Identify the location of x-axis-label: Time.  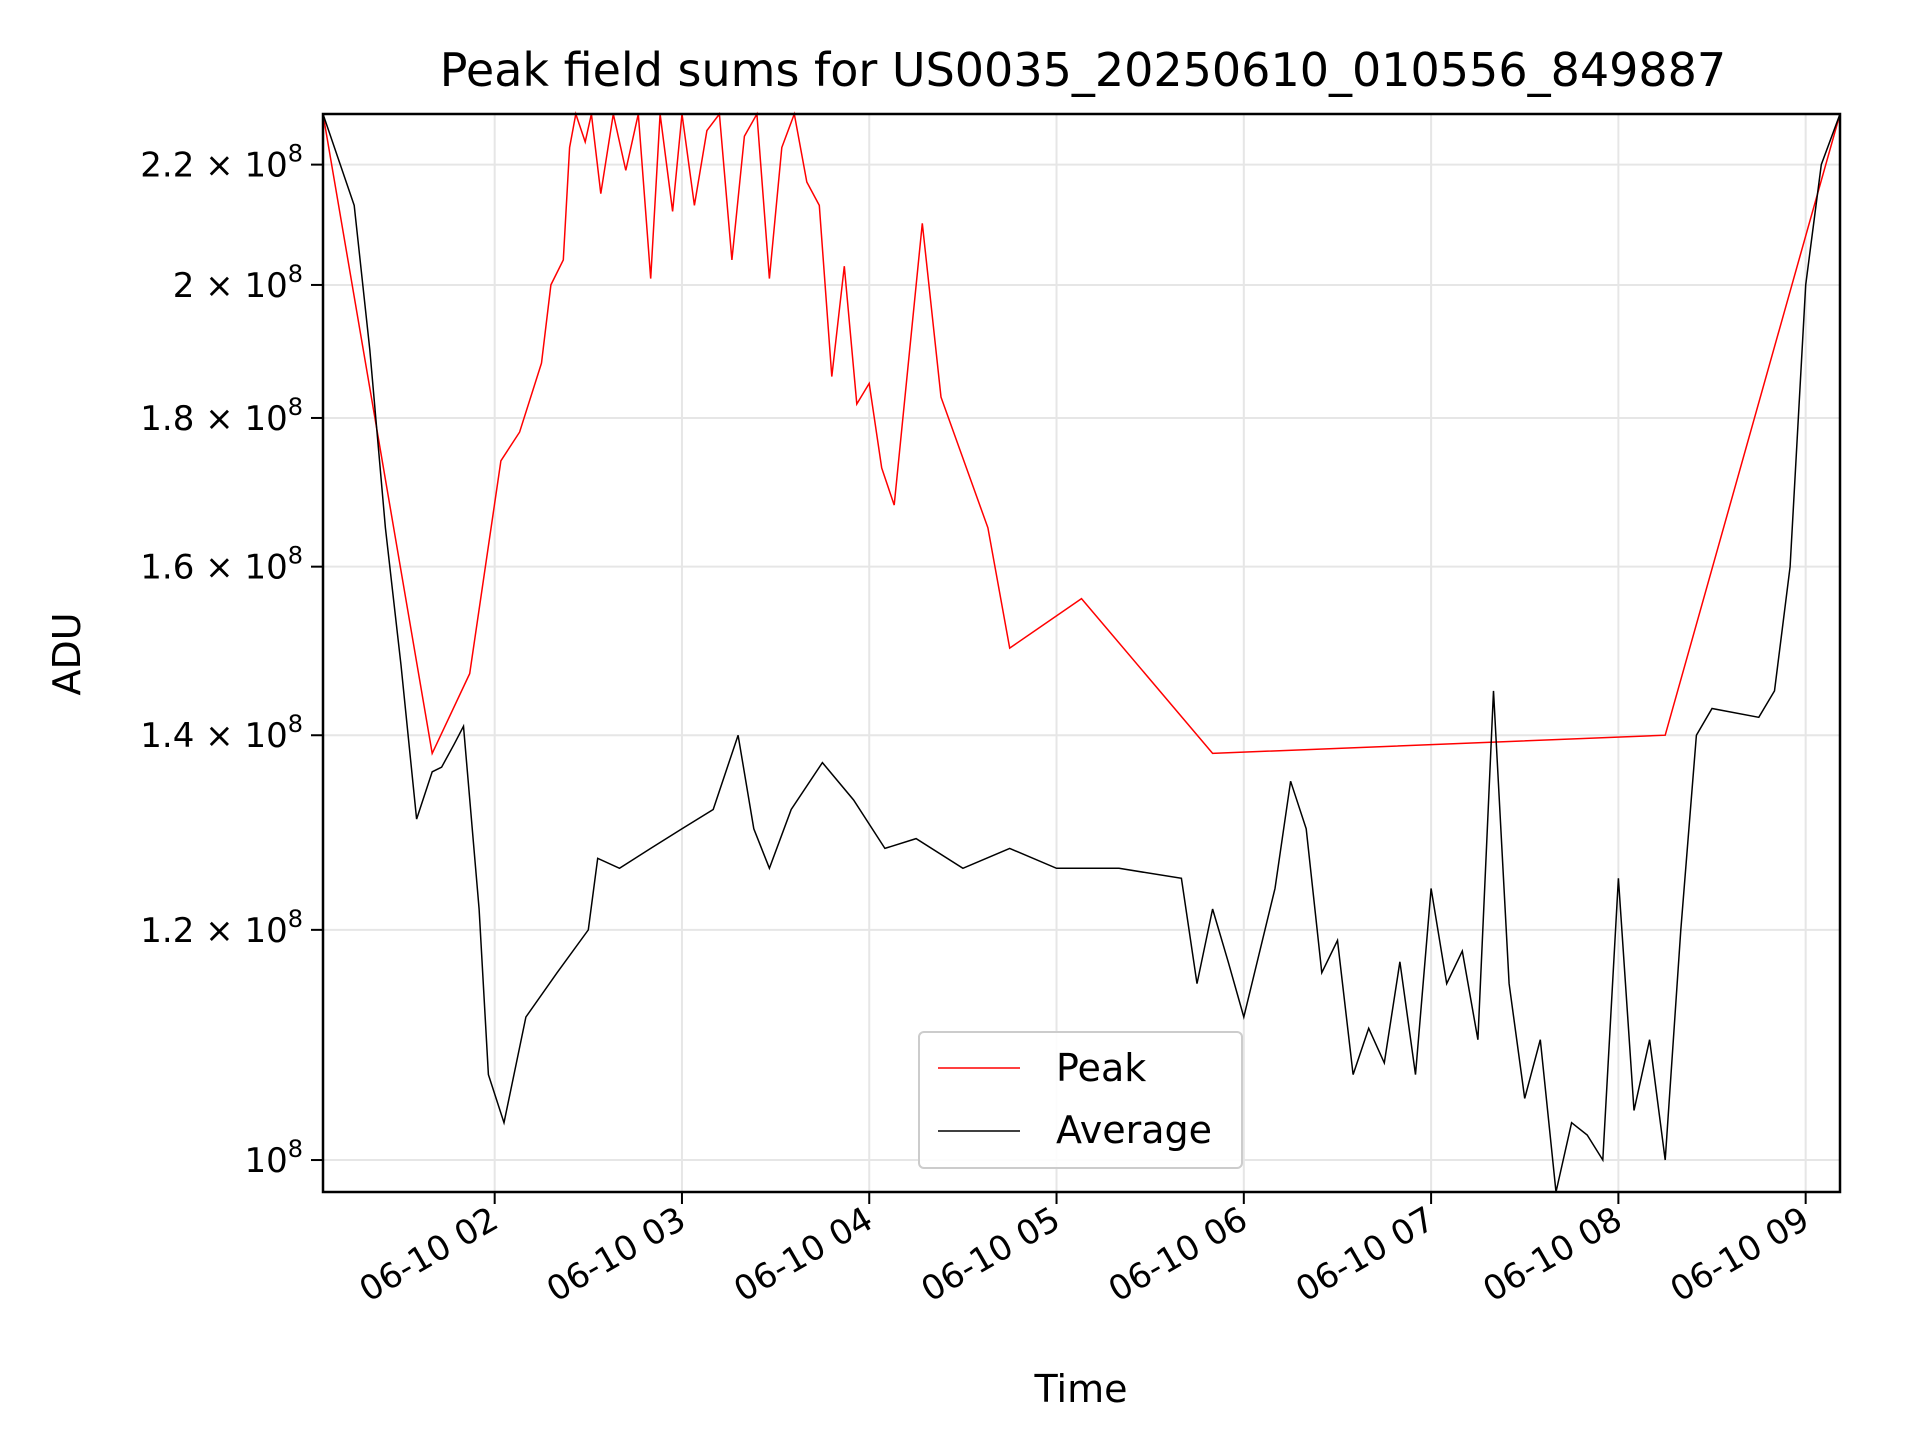
(1081, 1389).